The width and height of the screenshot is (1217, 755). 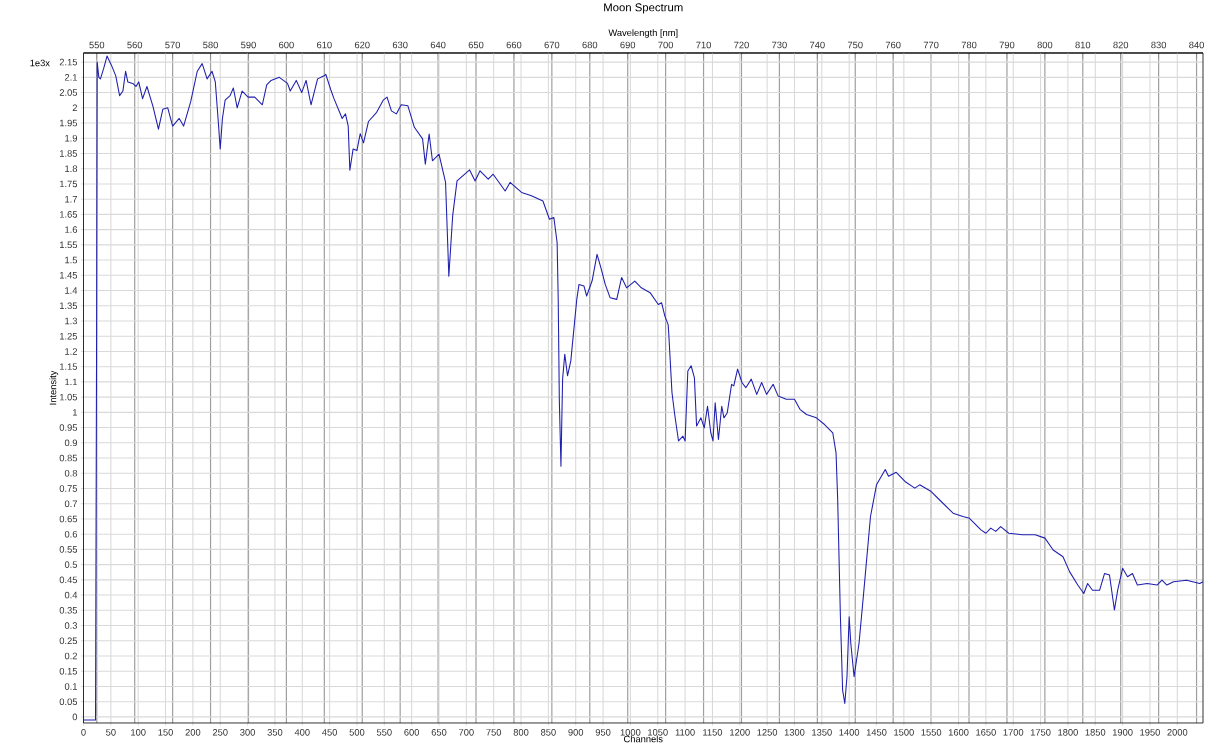 I want to click on x-tick-label: 1350, so click(x=822, y=732).